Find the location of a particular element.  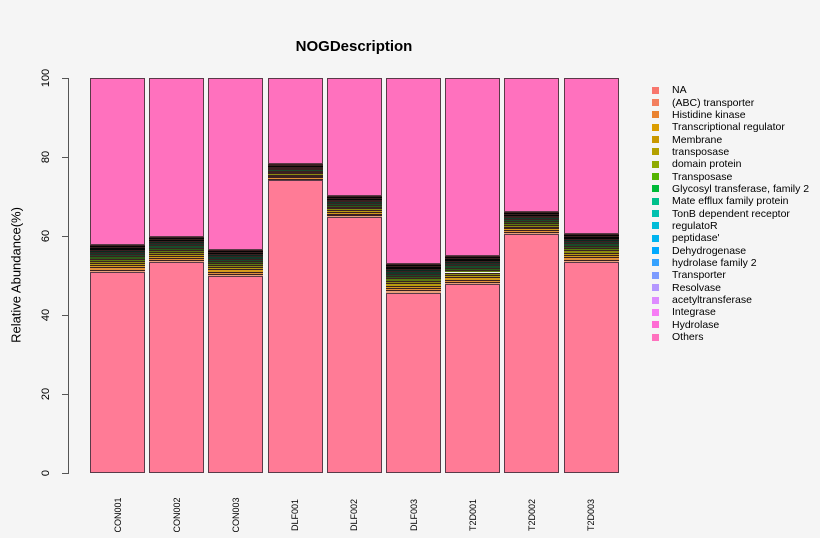

legend-item: TonB dependent receptor is located at coordinates (730, 213).